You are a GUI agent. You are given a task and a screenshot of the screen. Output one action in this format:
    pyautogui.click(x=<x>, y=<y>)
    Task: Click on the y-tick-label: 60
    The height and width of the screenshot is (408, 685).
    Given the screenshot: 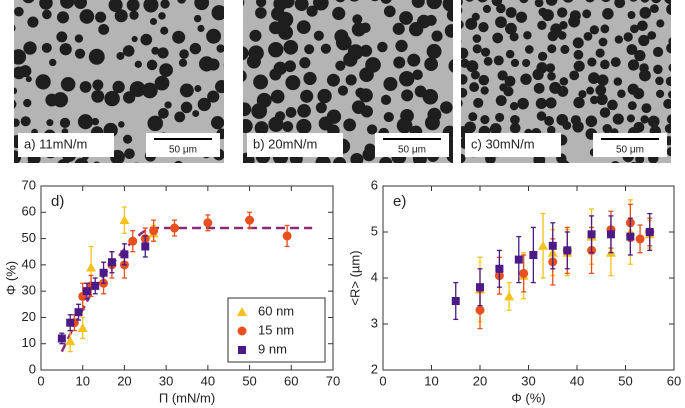 What is the action you would take?
    pyautogui.click(x=29, y=211)
    